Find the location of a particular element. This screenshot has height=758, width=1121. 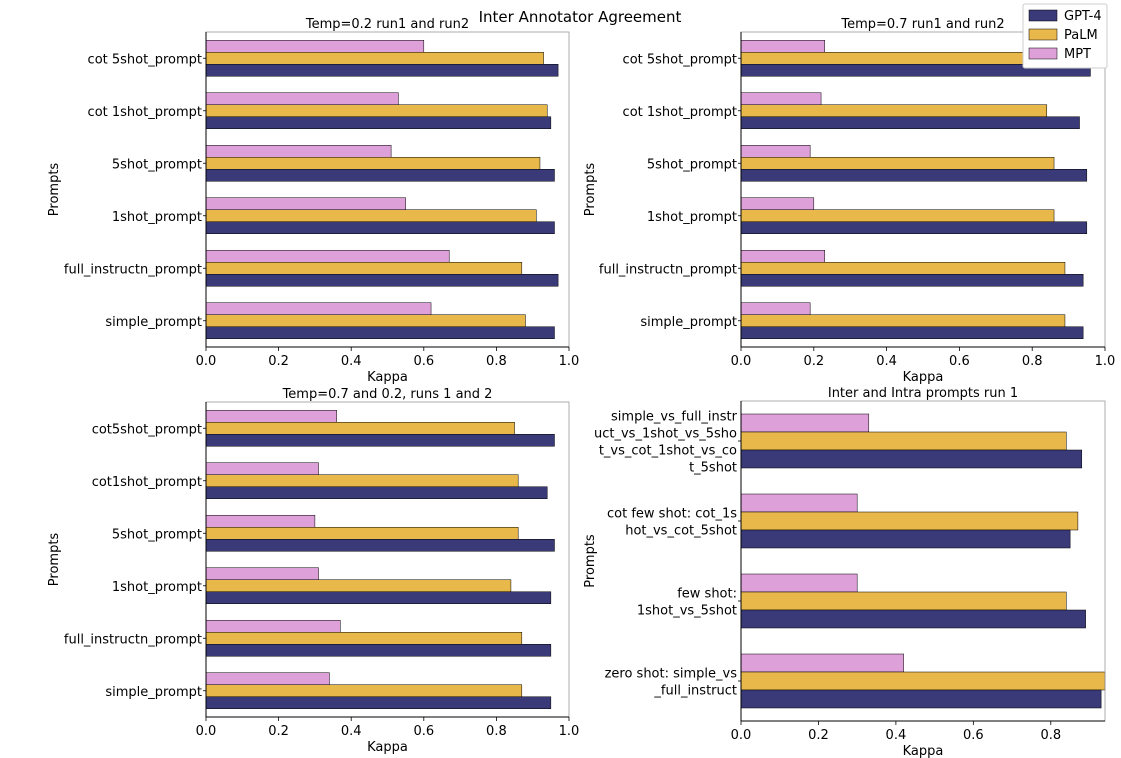

panel-title: Temp=0.7 and 0.2, runs 1 and 2 is located at coordinates (387, 394).